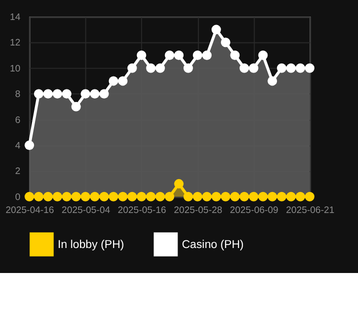 This screenshot has height=334, width=358. What do you see at coordinates (15, 18) in the screenshot?
I see `y-tick-label: 14` at bounding box center [15, 18].